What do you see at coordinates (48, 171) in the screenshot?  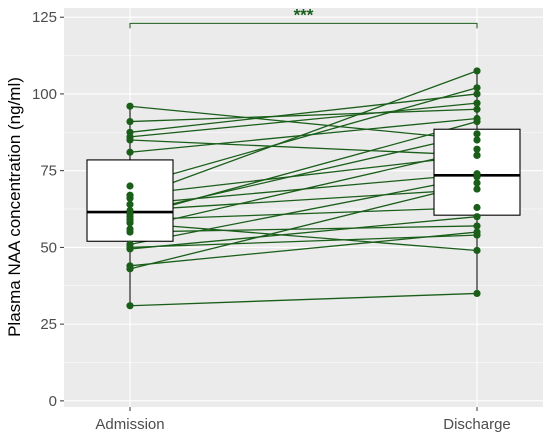 I see `y-tick-label: 75` at bounding box center [48, 171].